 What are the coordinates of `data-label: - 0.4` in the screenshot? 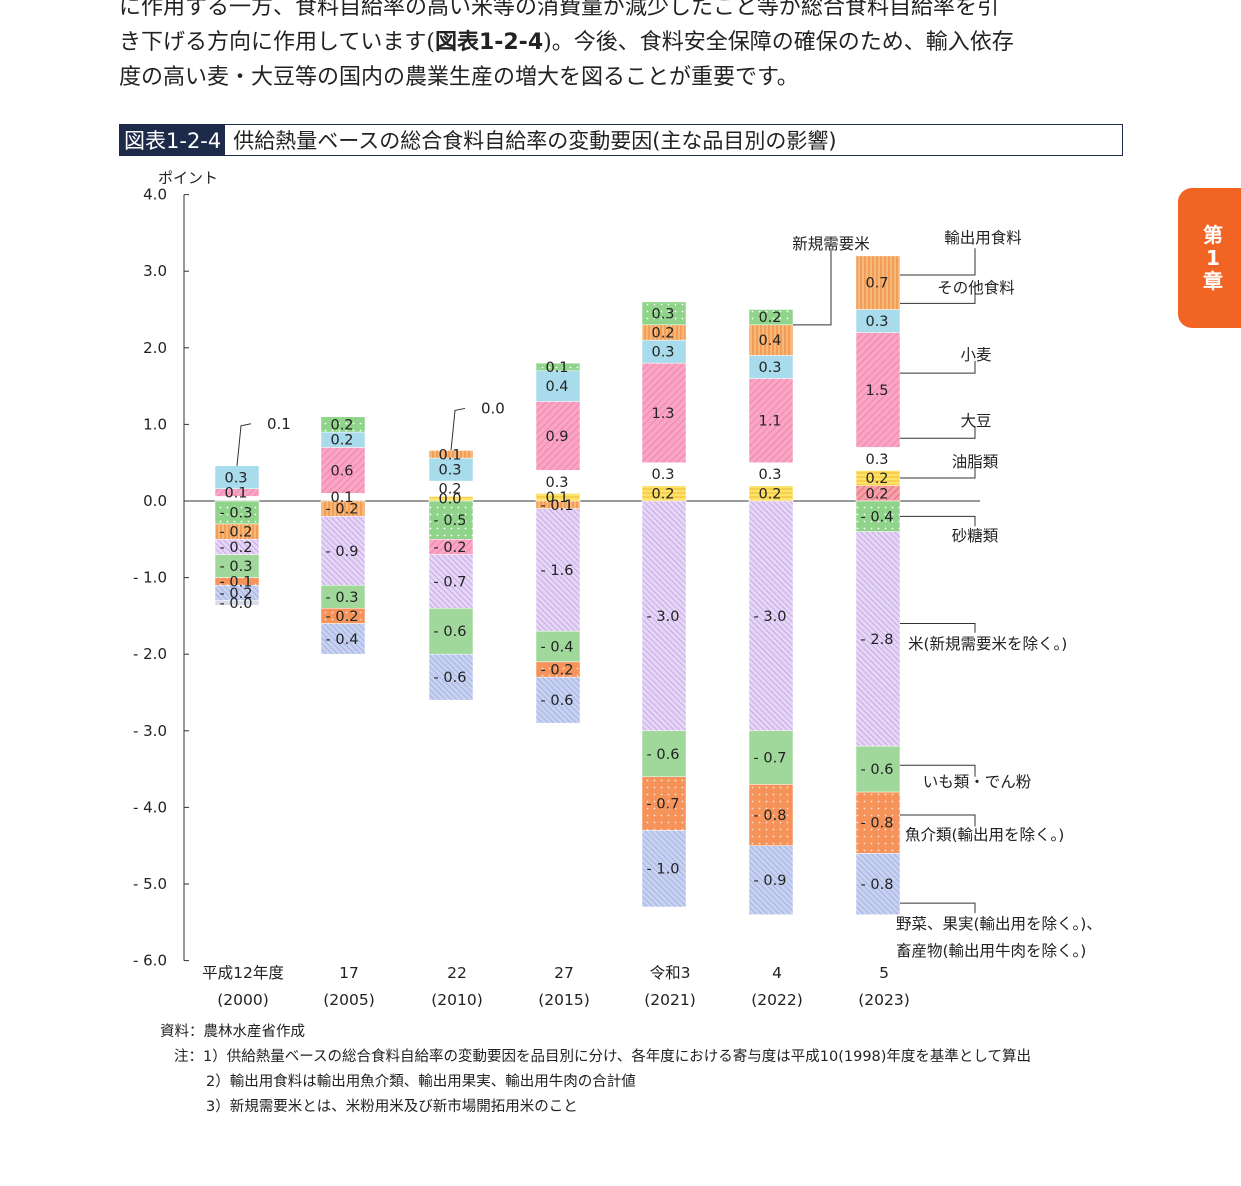 It's located at (877, 517).